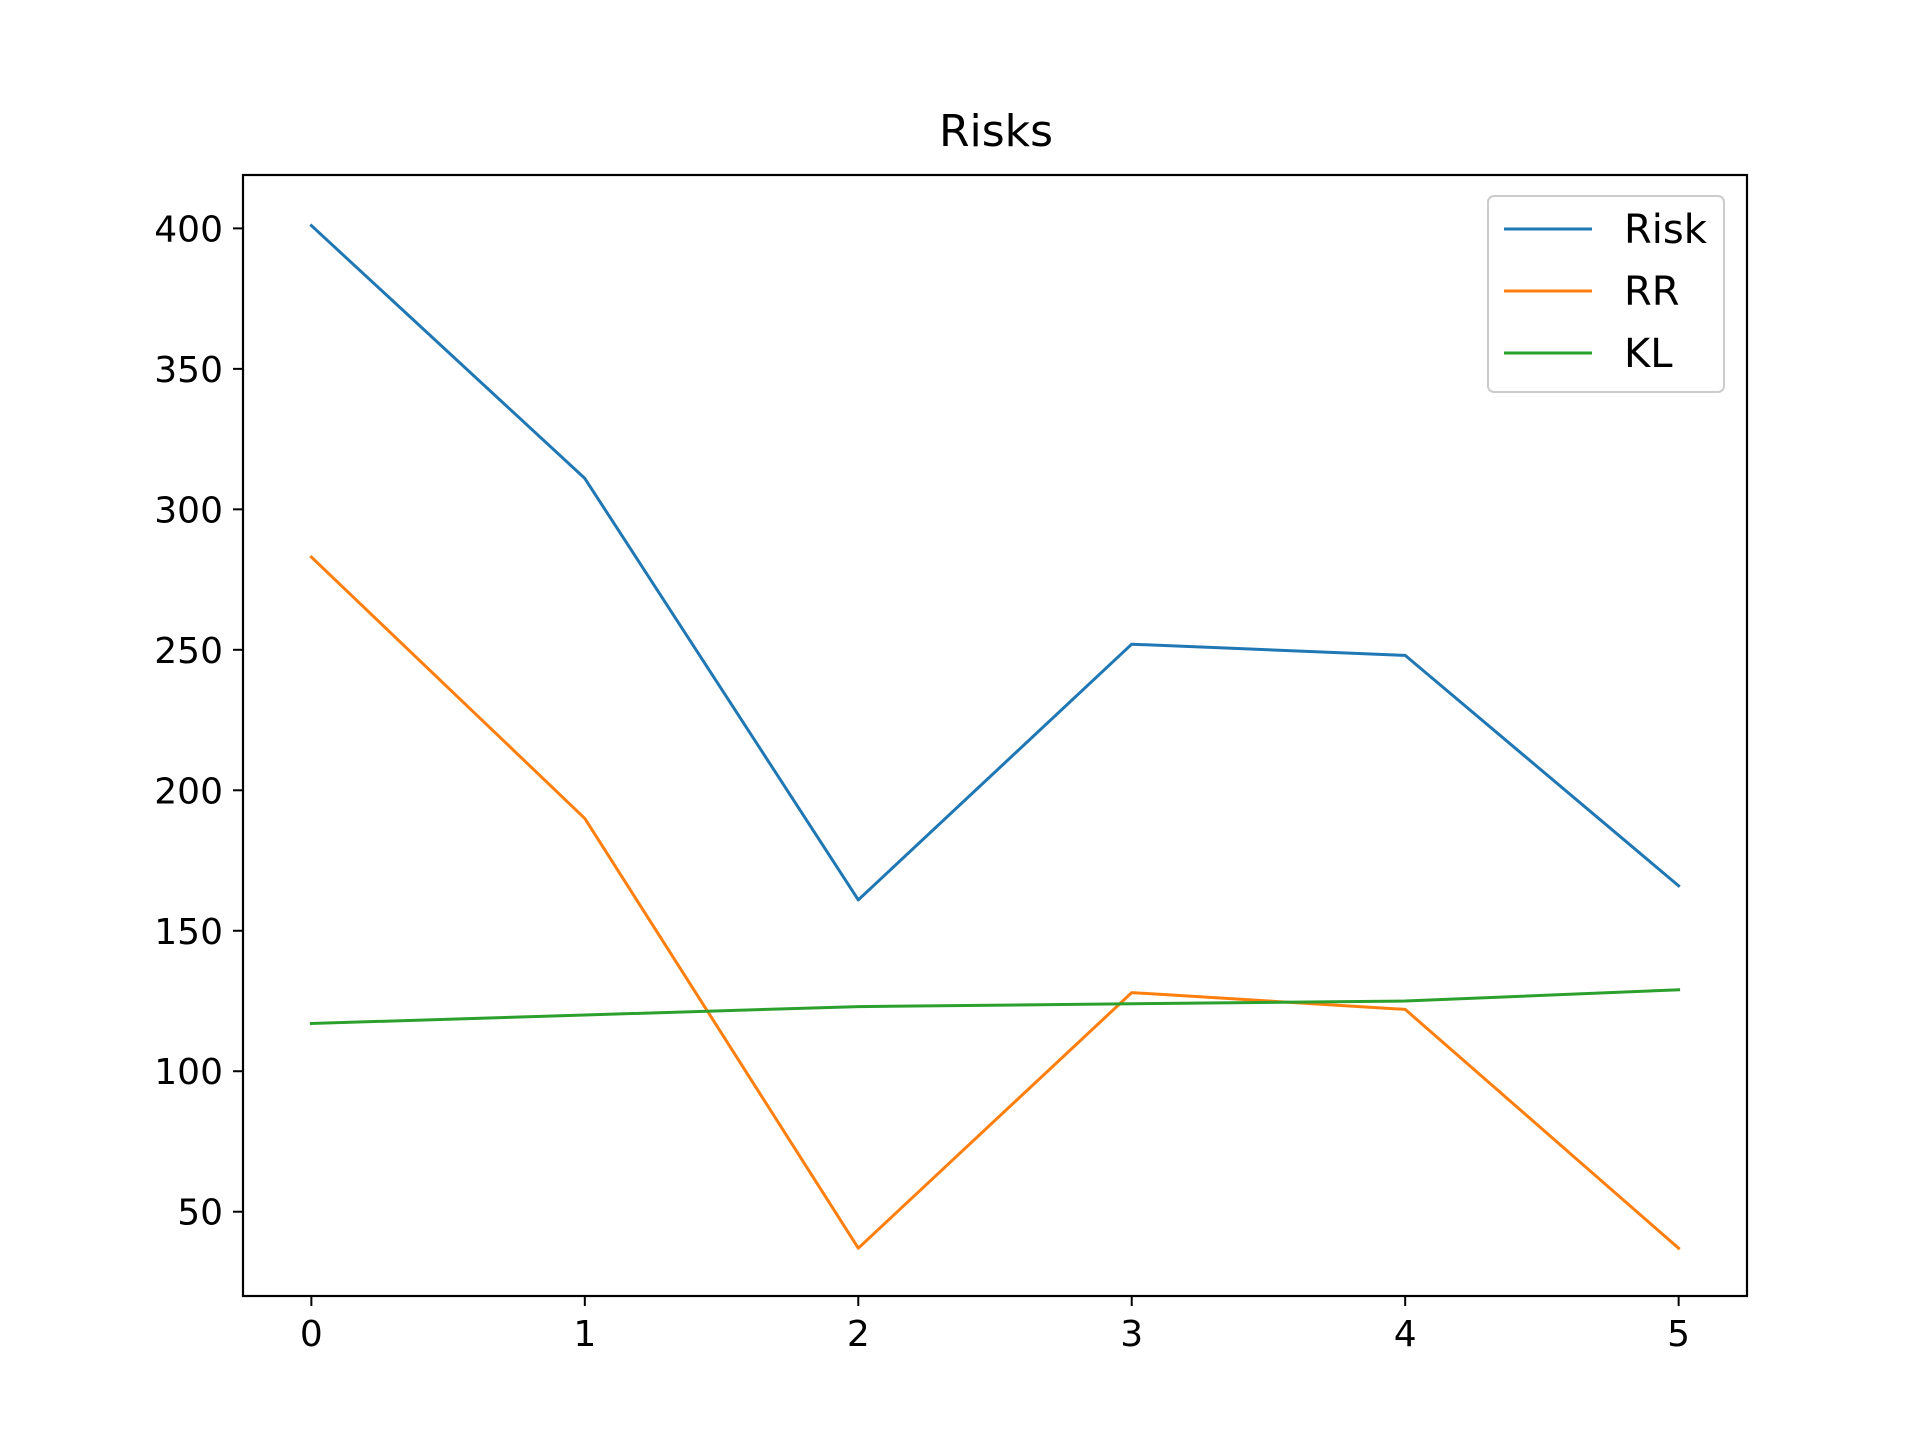  I want to click on legend: Risk RR KL, so click(1606, 294).